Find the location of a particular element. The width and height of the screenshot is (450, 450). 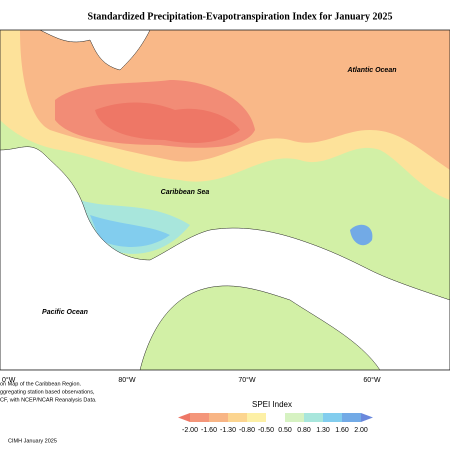

legend-title: SPEI Index is located at coordinates (272, 404).